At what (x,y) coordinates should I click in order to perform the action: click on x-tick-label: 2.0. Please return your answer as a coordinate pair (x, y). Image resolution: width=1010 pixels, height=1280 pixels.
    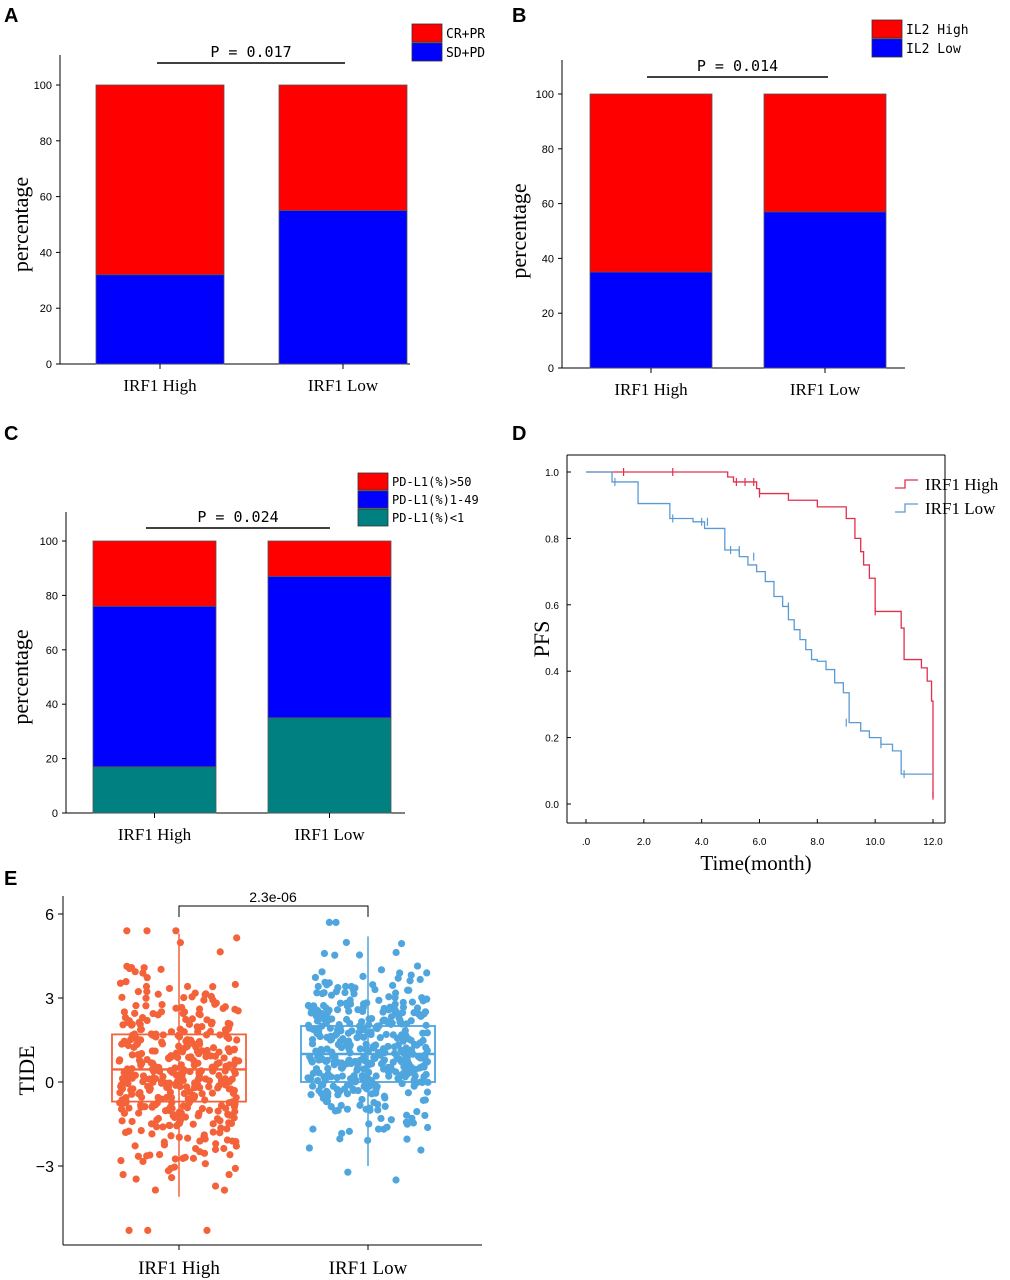
    Looking at the image, I should click on (644, 842).